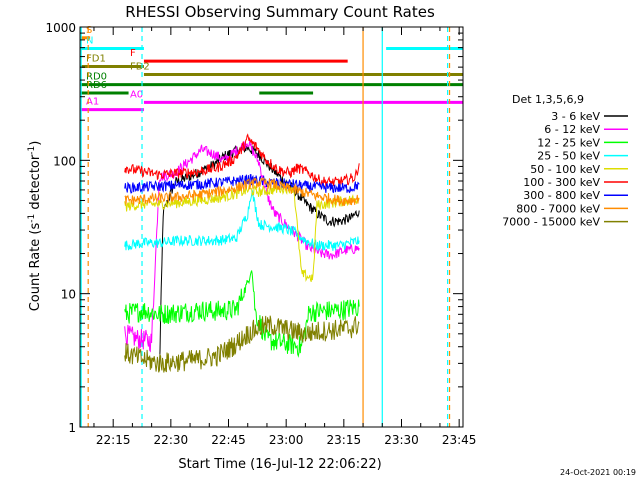  I want to click on y-axis-label: Count Rate (s-1 detector-1), so click(35, 226).